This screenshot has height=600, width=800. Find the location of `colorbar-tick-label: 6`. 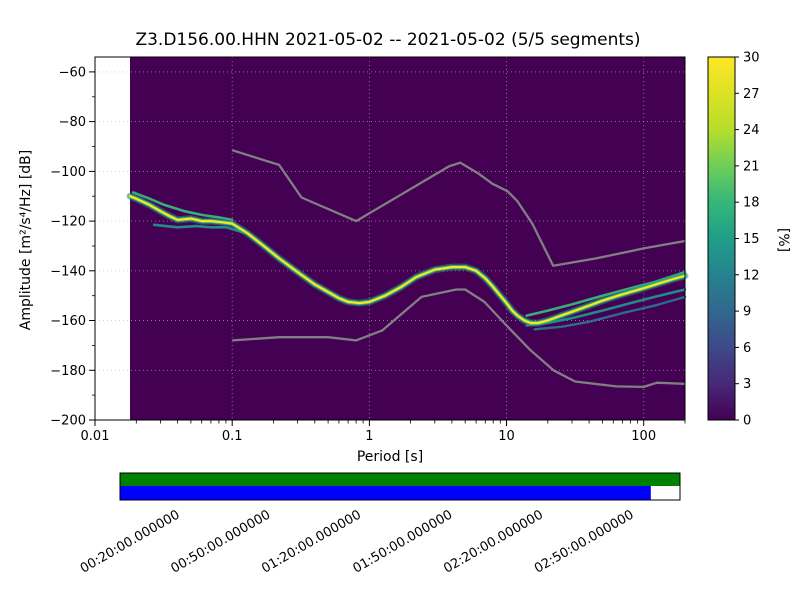

colorbar-tick-label: 6 is located at coordinates (747, 348).